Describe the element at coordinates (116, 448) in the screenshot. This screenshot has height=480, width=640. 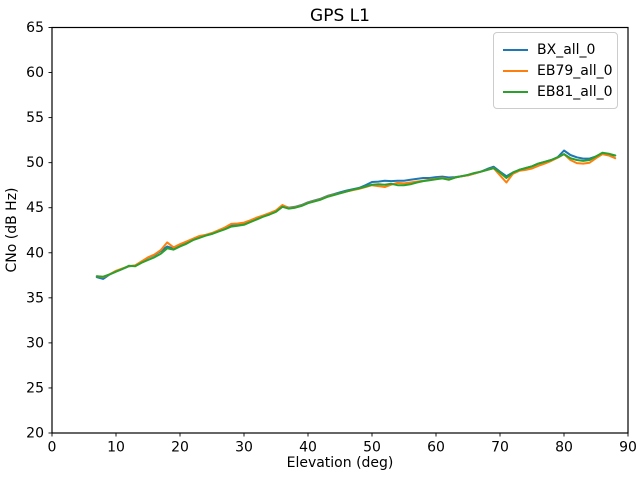
I see `svg-text: 10` at that location.